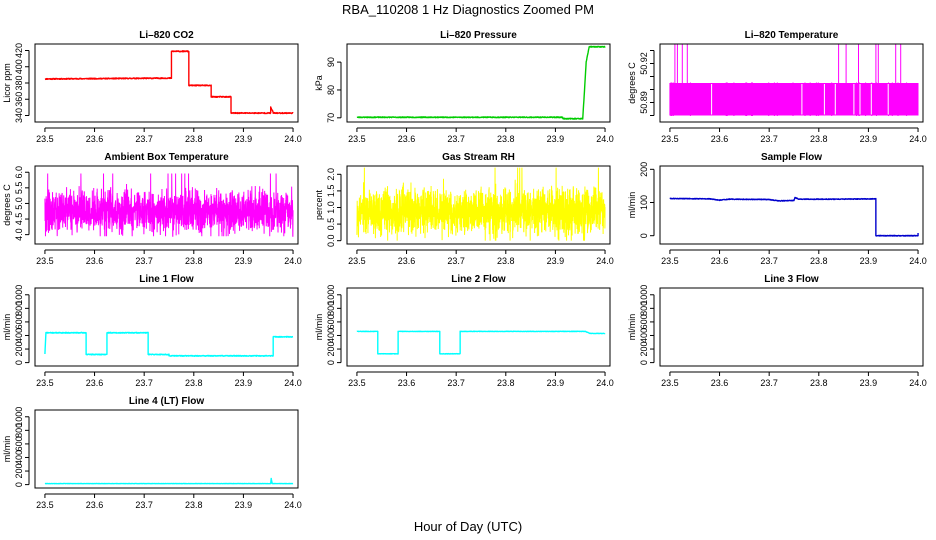  What do you see at coordinates (644, 102) in the screenshot?
I see `y-tick-label: 50.89` at bounding box center [644, 102].